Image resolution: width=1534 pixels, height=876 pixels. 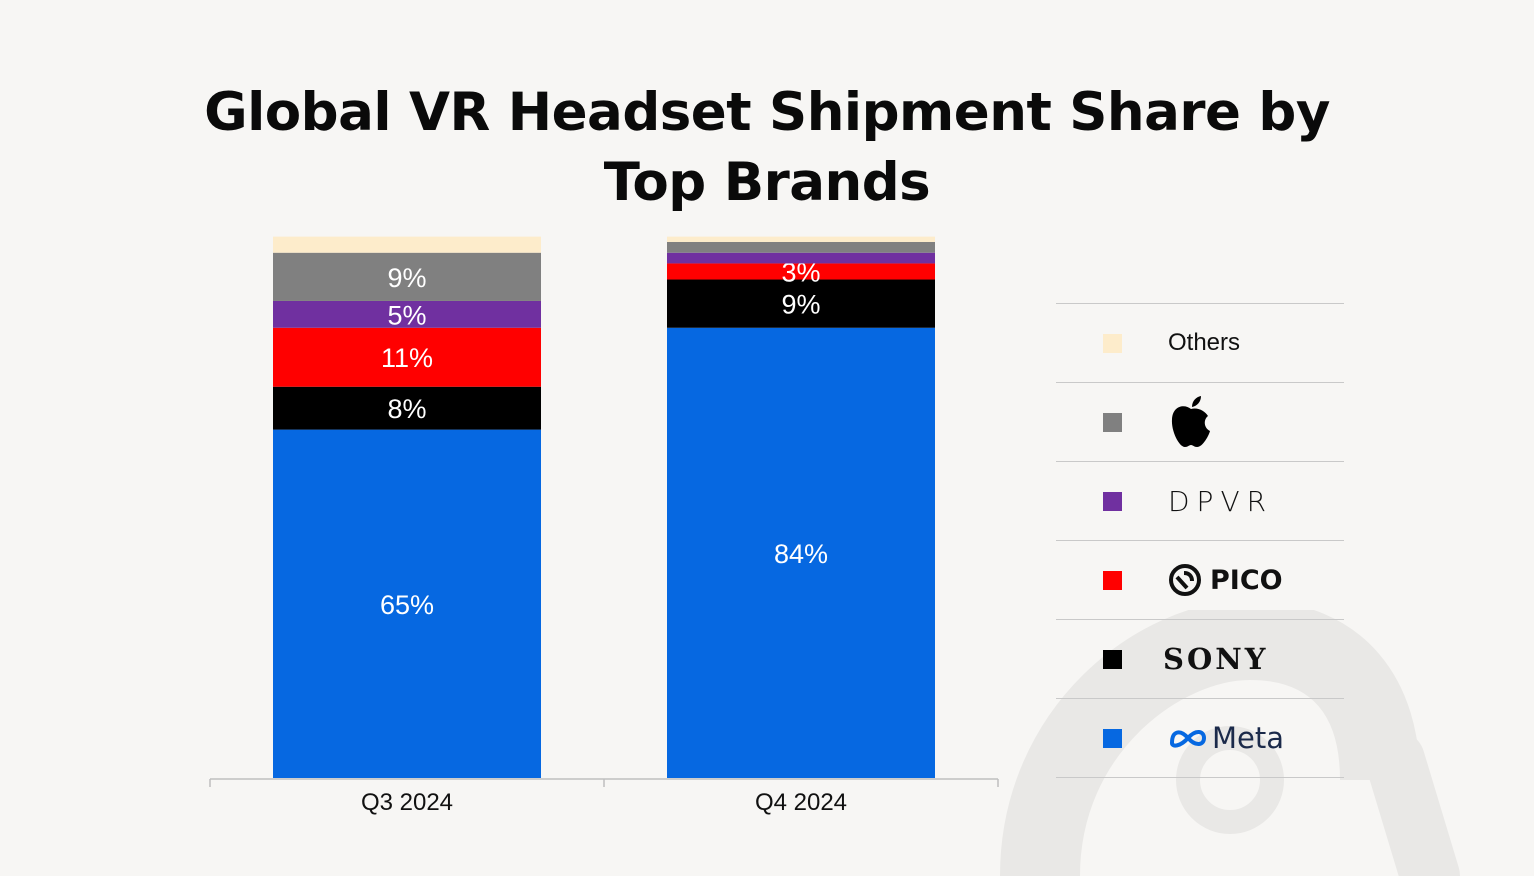 I want to click on bar-segment-apple-q3-2024, so click(x=407, y=276).